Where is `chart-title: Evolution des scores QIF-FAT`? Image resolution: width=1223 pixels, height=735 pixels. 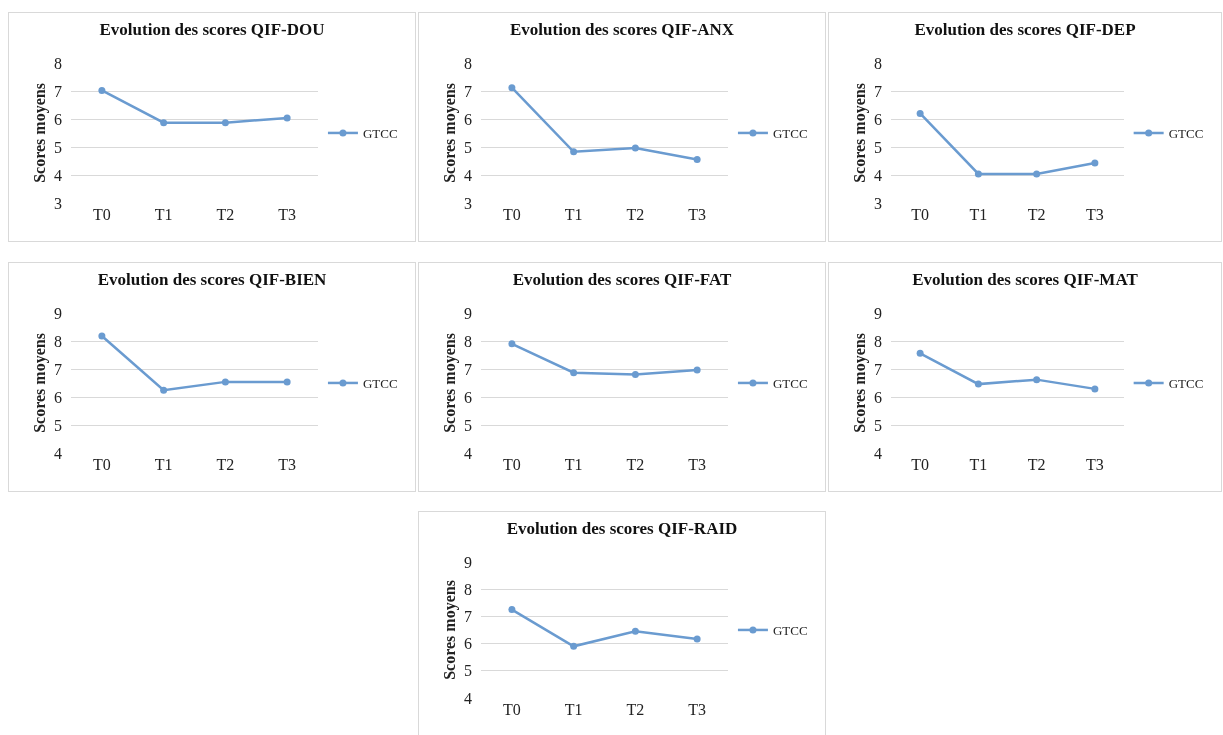 chart-title: Evolution des scores QIF-FAT is located at coordinates (622, 279).